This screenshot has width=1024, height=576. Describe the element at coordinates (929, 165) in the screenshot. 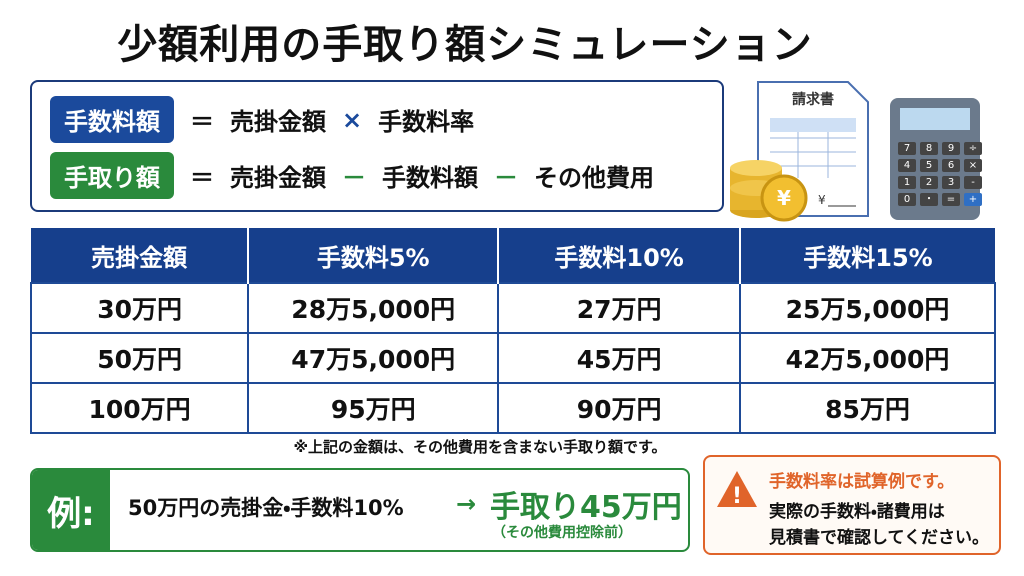

I see `calculator-key: 5` at that location.